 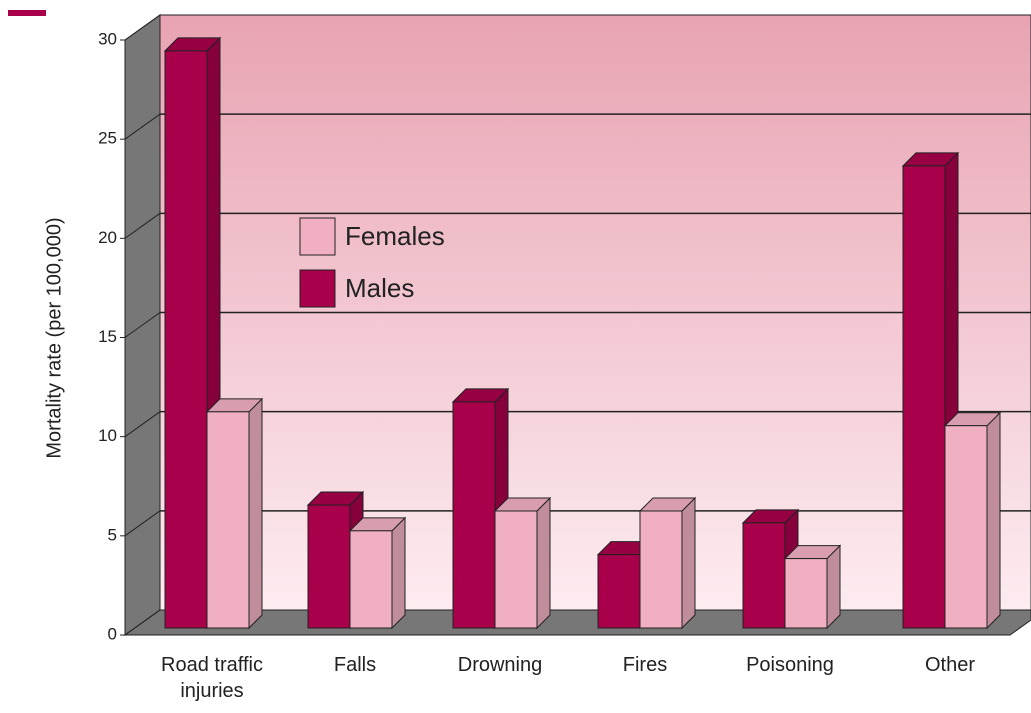 I want to click on y-tick-label: 0, so click(x=112, y=633).